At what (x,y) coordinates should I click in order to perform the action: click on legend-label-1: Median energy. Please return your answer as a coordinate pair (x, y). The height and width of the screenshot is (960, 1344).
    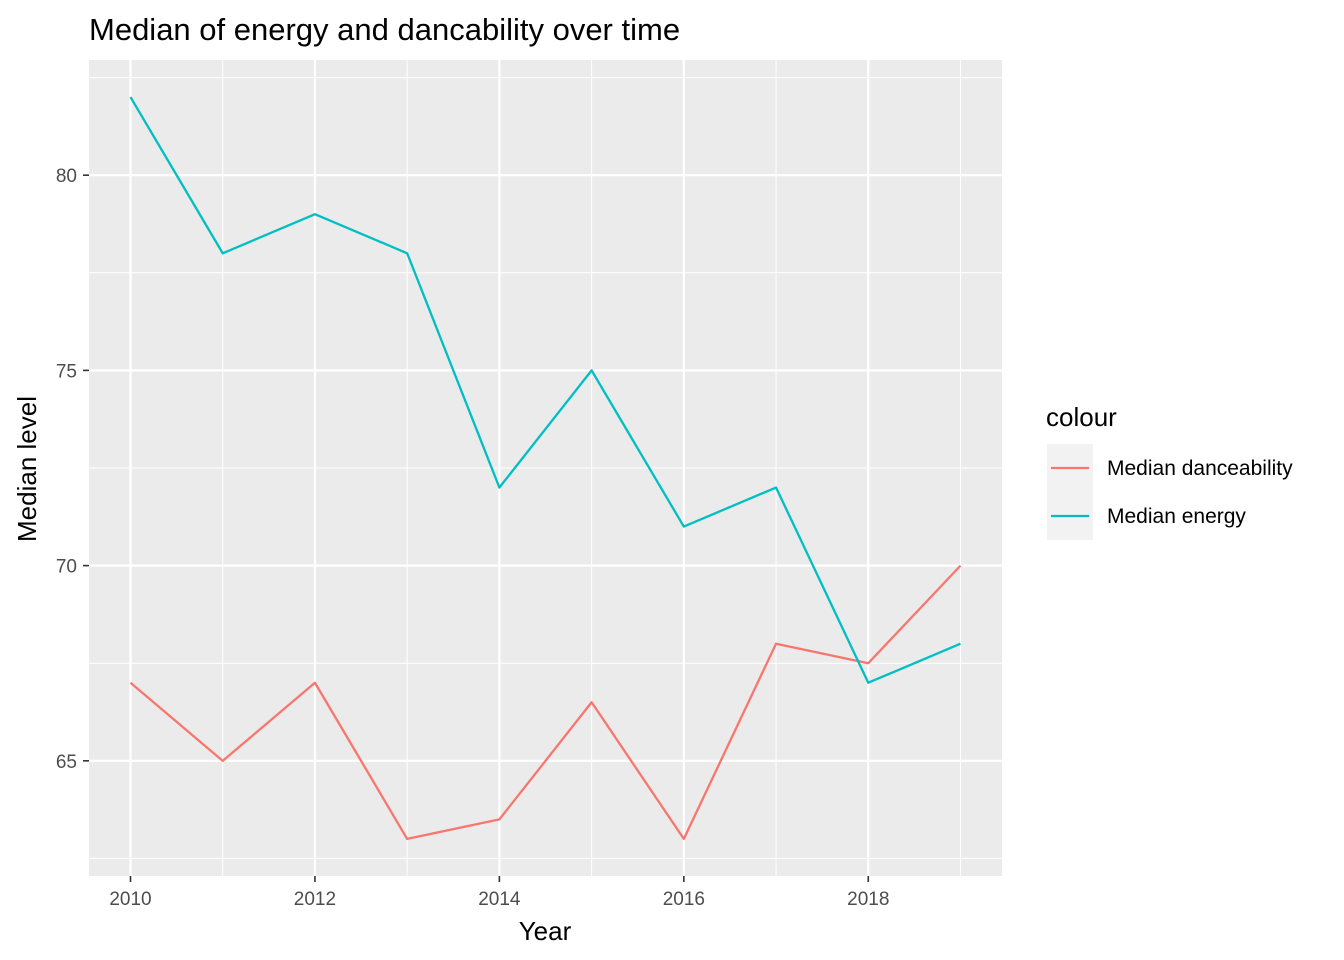
    Looking at the image, I should click on (1176, 516).